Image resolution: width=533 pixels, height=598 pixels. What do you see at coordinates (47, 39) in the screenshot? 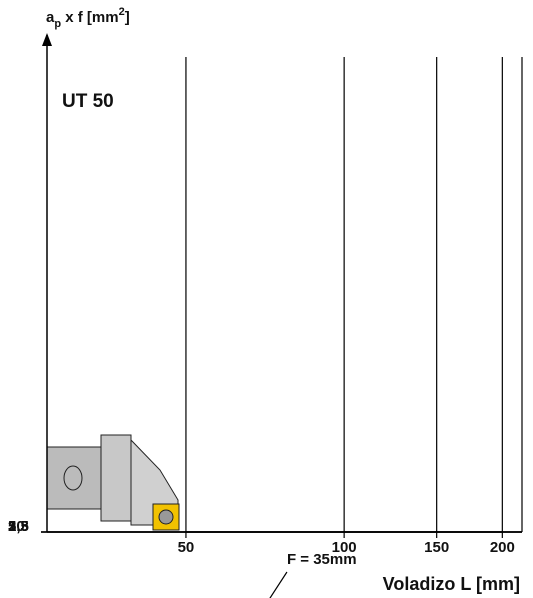
I see `y-axis-arrow` at bounding box center [47, 39].